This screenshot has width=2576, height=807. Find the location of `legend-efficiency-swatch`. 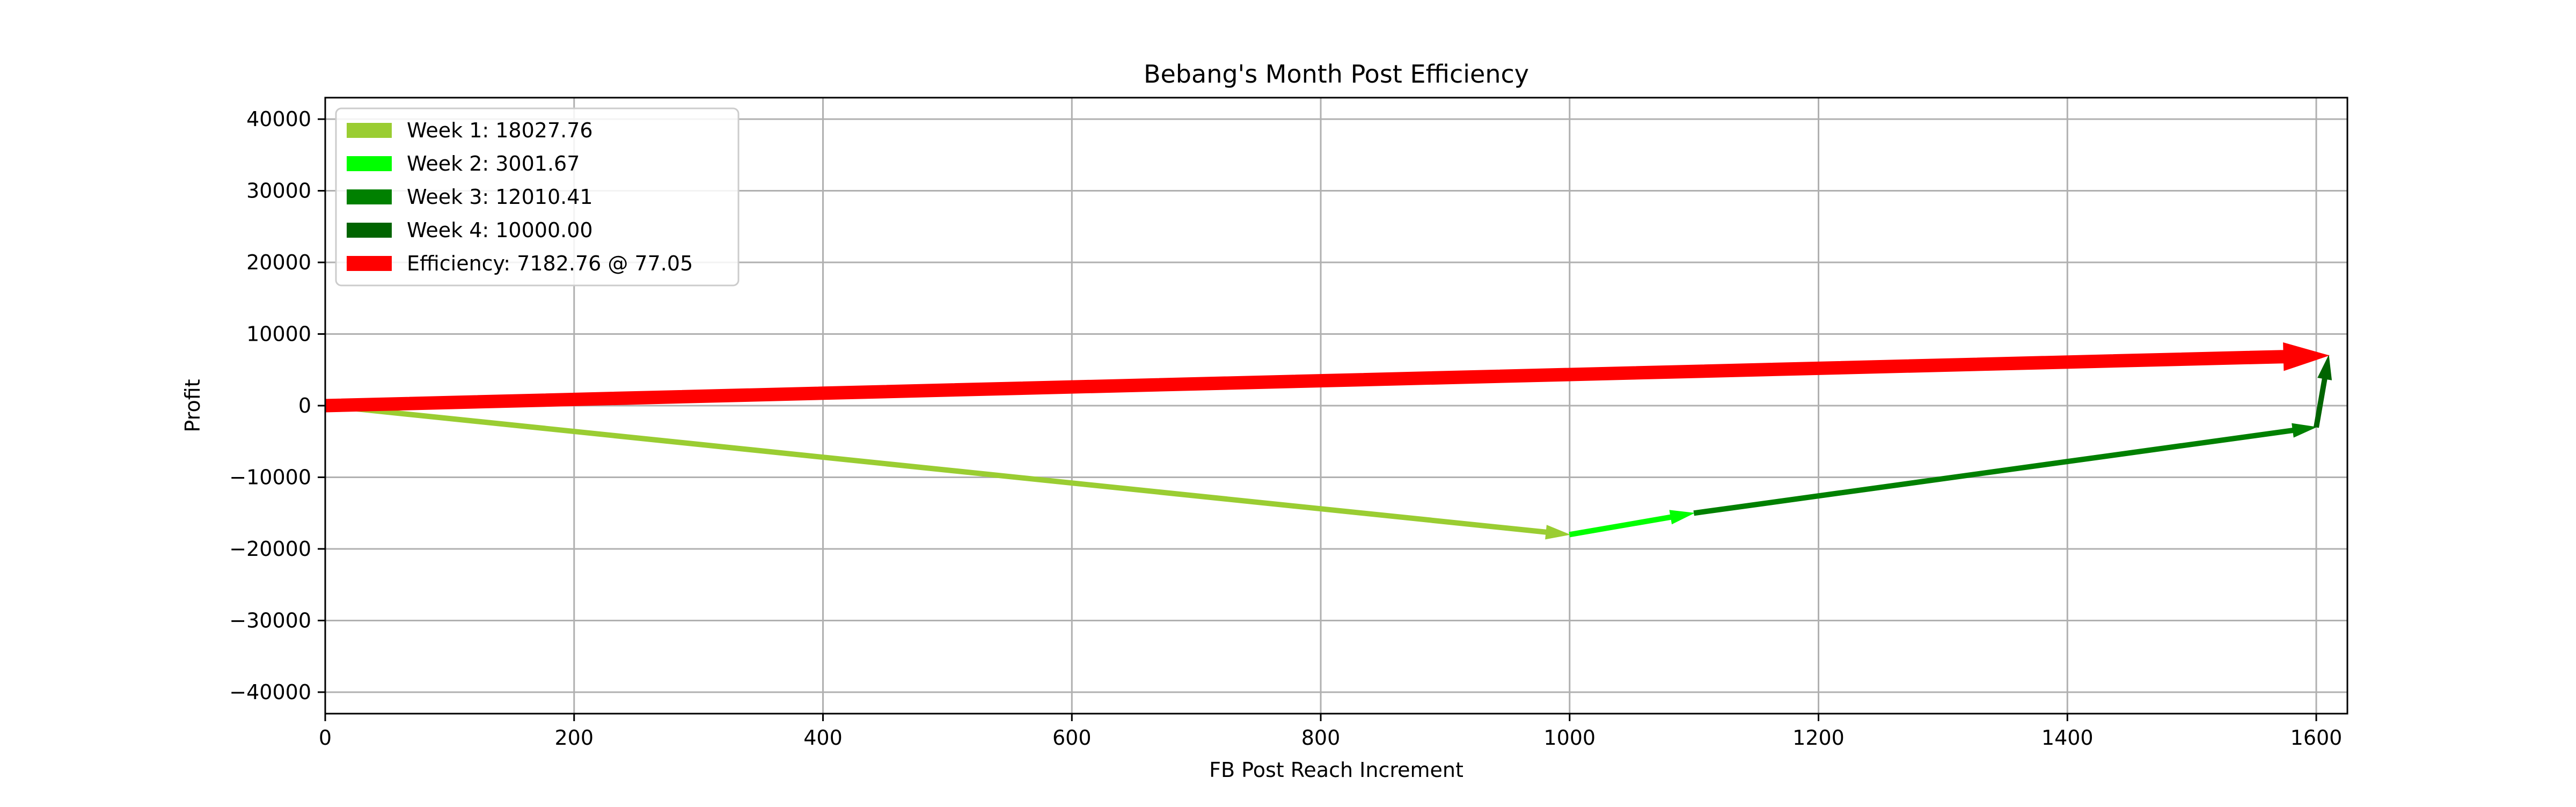

legend-efficiency-swatch is located at coordinates (369, 263).